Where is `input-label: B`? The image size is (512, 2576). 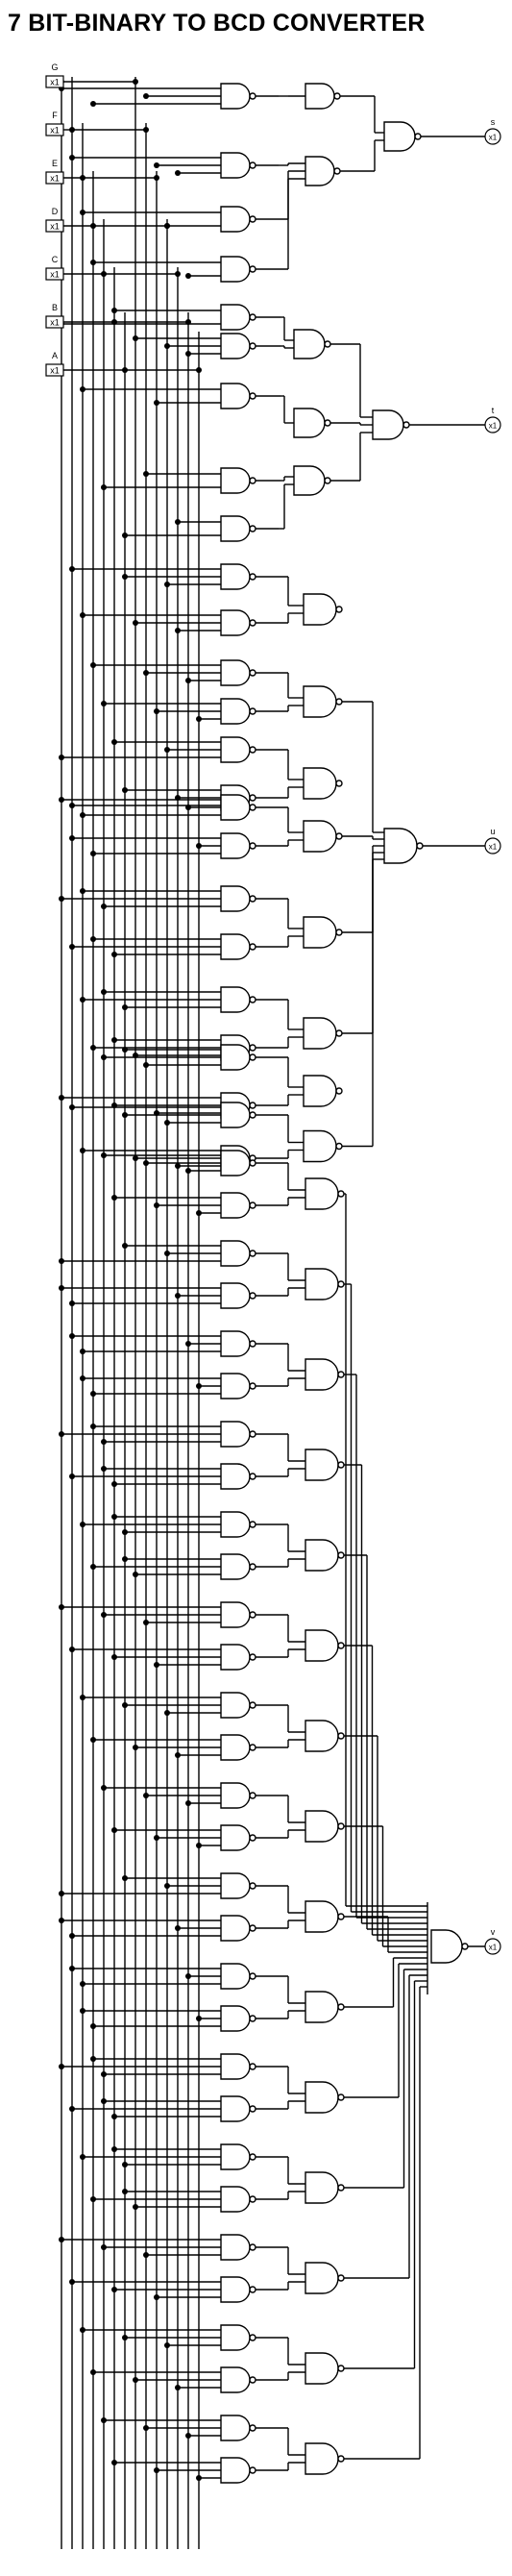
input-label: B is located at coordinates (55, 307).